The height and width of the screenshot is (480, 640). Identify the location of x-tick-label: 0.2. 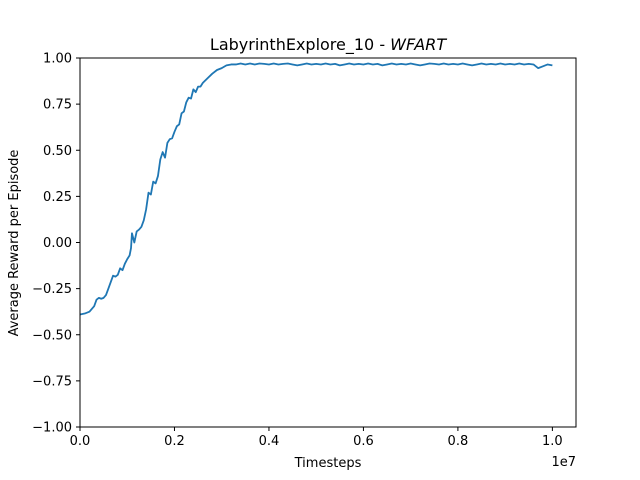
(174, 441).